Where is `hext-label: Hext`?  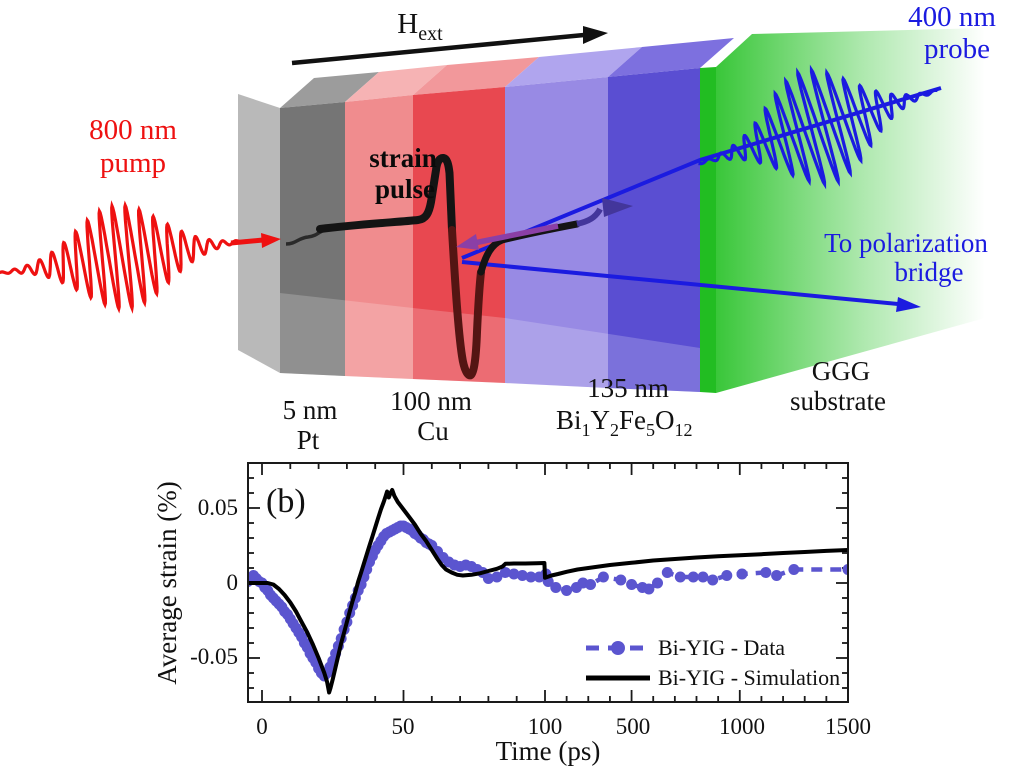 hext-label: Hext is located at coordinates (420, 26).